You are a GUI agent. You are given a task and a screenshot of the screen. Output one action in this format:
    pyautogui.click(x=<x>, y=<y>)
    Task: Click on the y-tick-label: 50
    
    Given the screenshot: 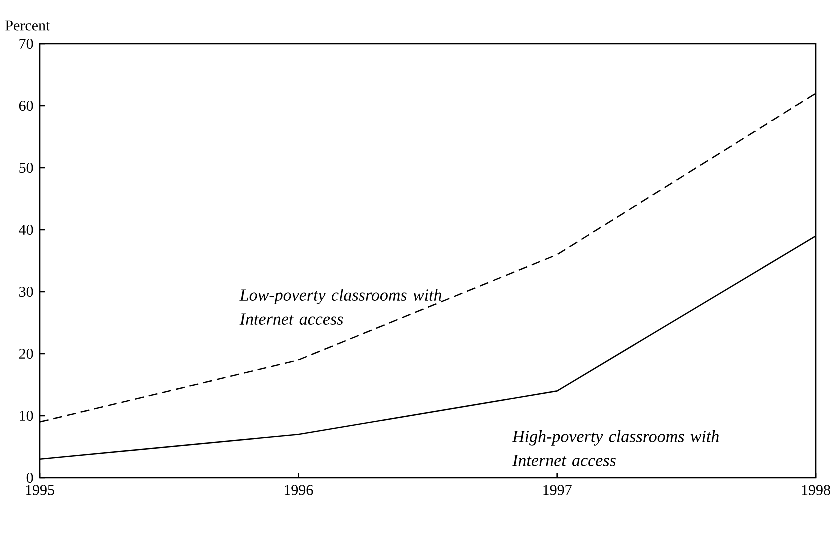 What is the action you would take?
    pyautogui.click(x=27, y=168)
    